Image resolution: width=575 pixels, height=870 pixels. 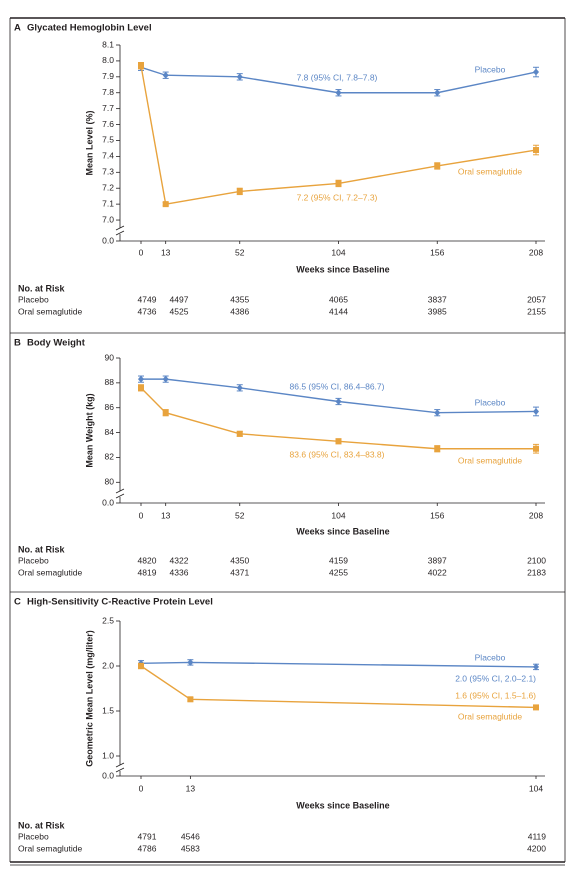 I want to click on y-tick-label: 1.0, so click(x=108, y=755).